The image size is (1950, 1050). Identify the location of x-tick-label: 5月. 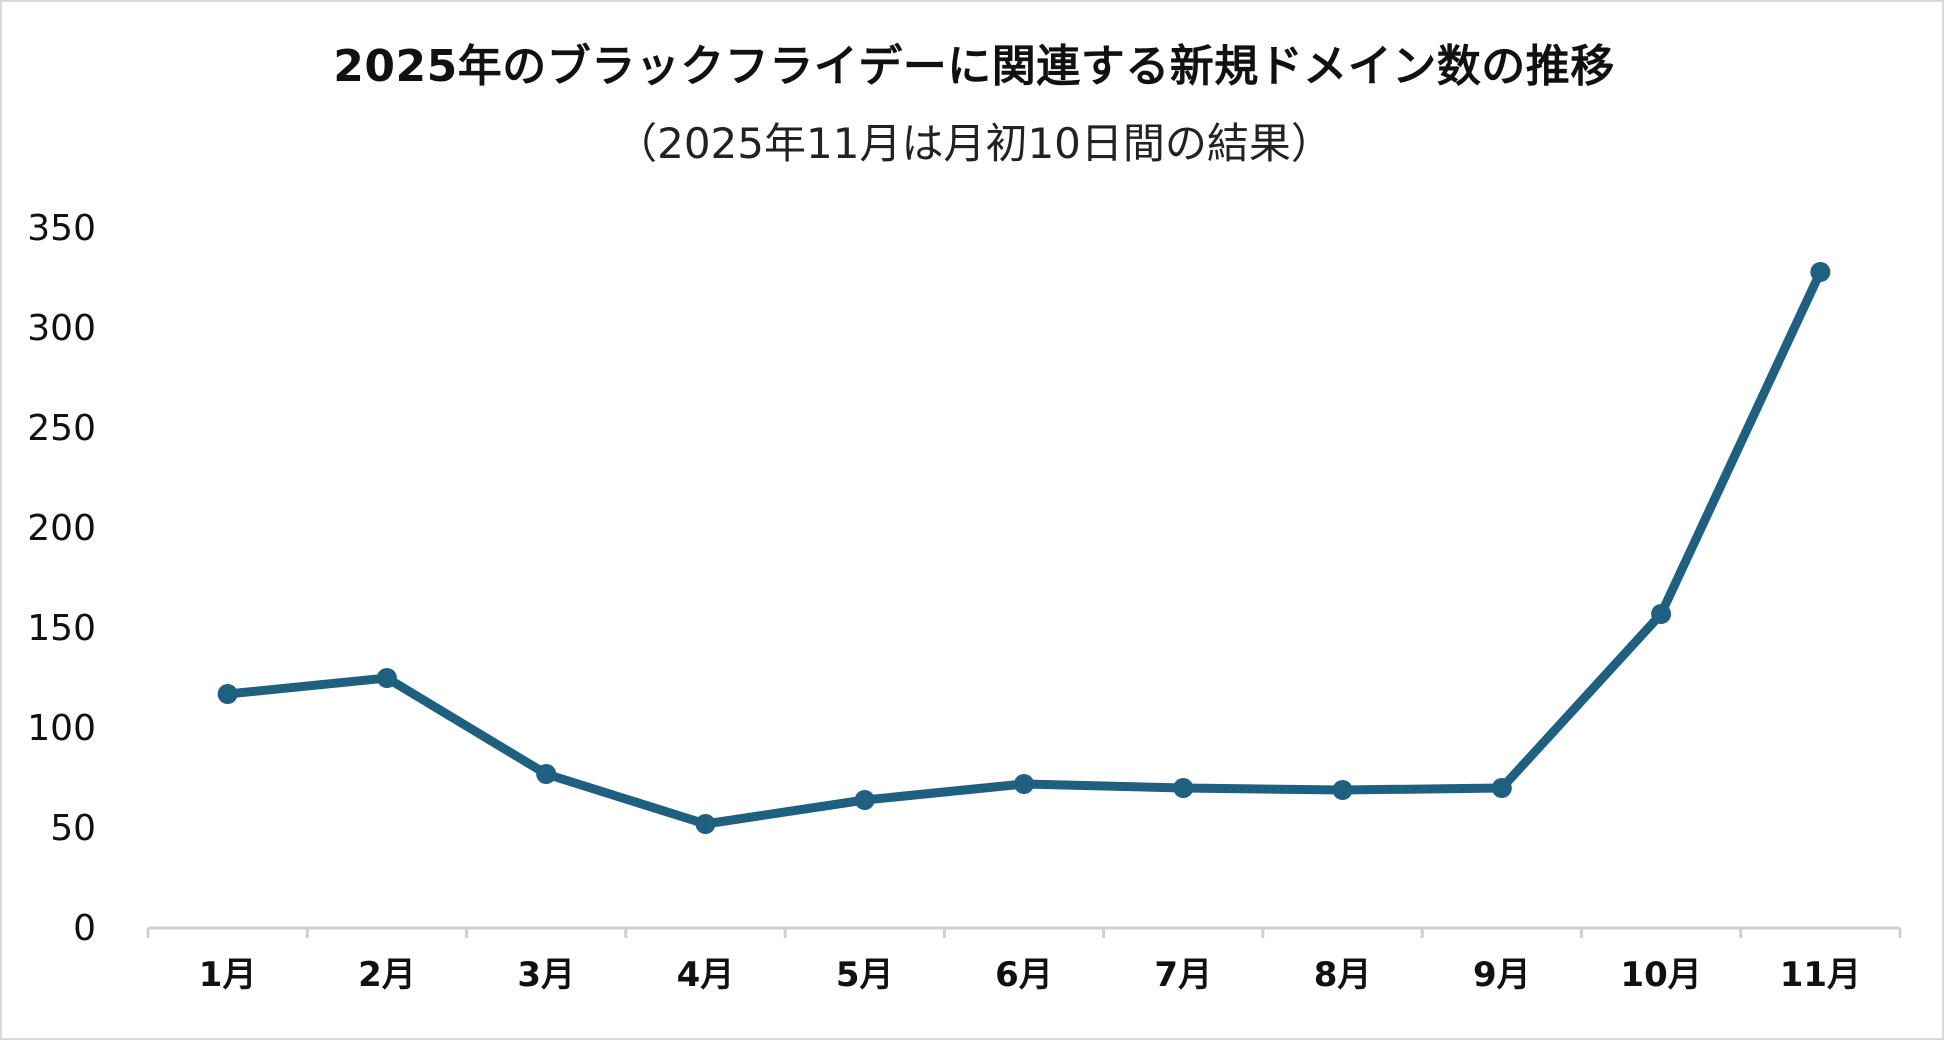
(865, 975).